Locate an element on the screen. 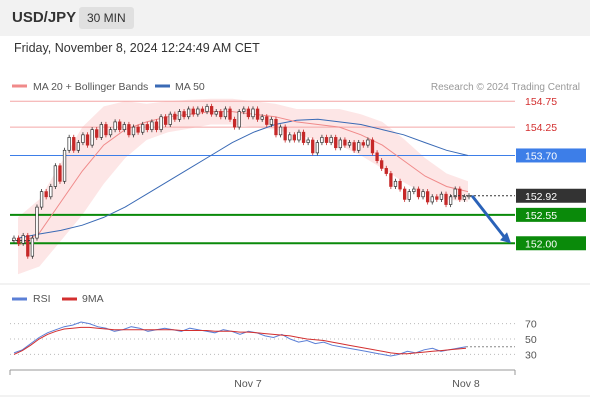 The height and width of the screenshot is (400, 590). level-tag-152.55 is located at coordinates (551, 214).